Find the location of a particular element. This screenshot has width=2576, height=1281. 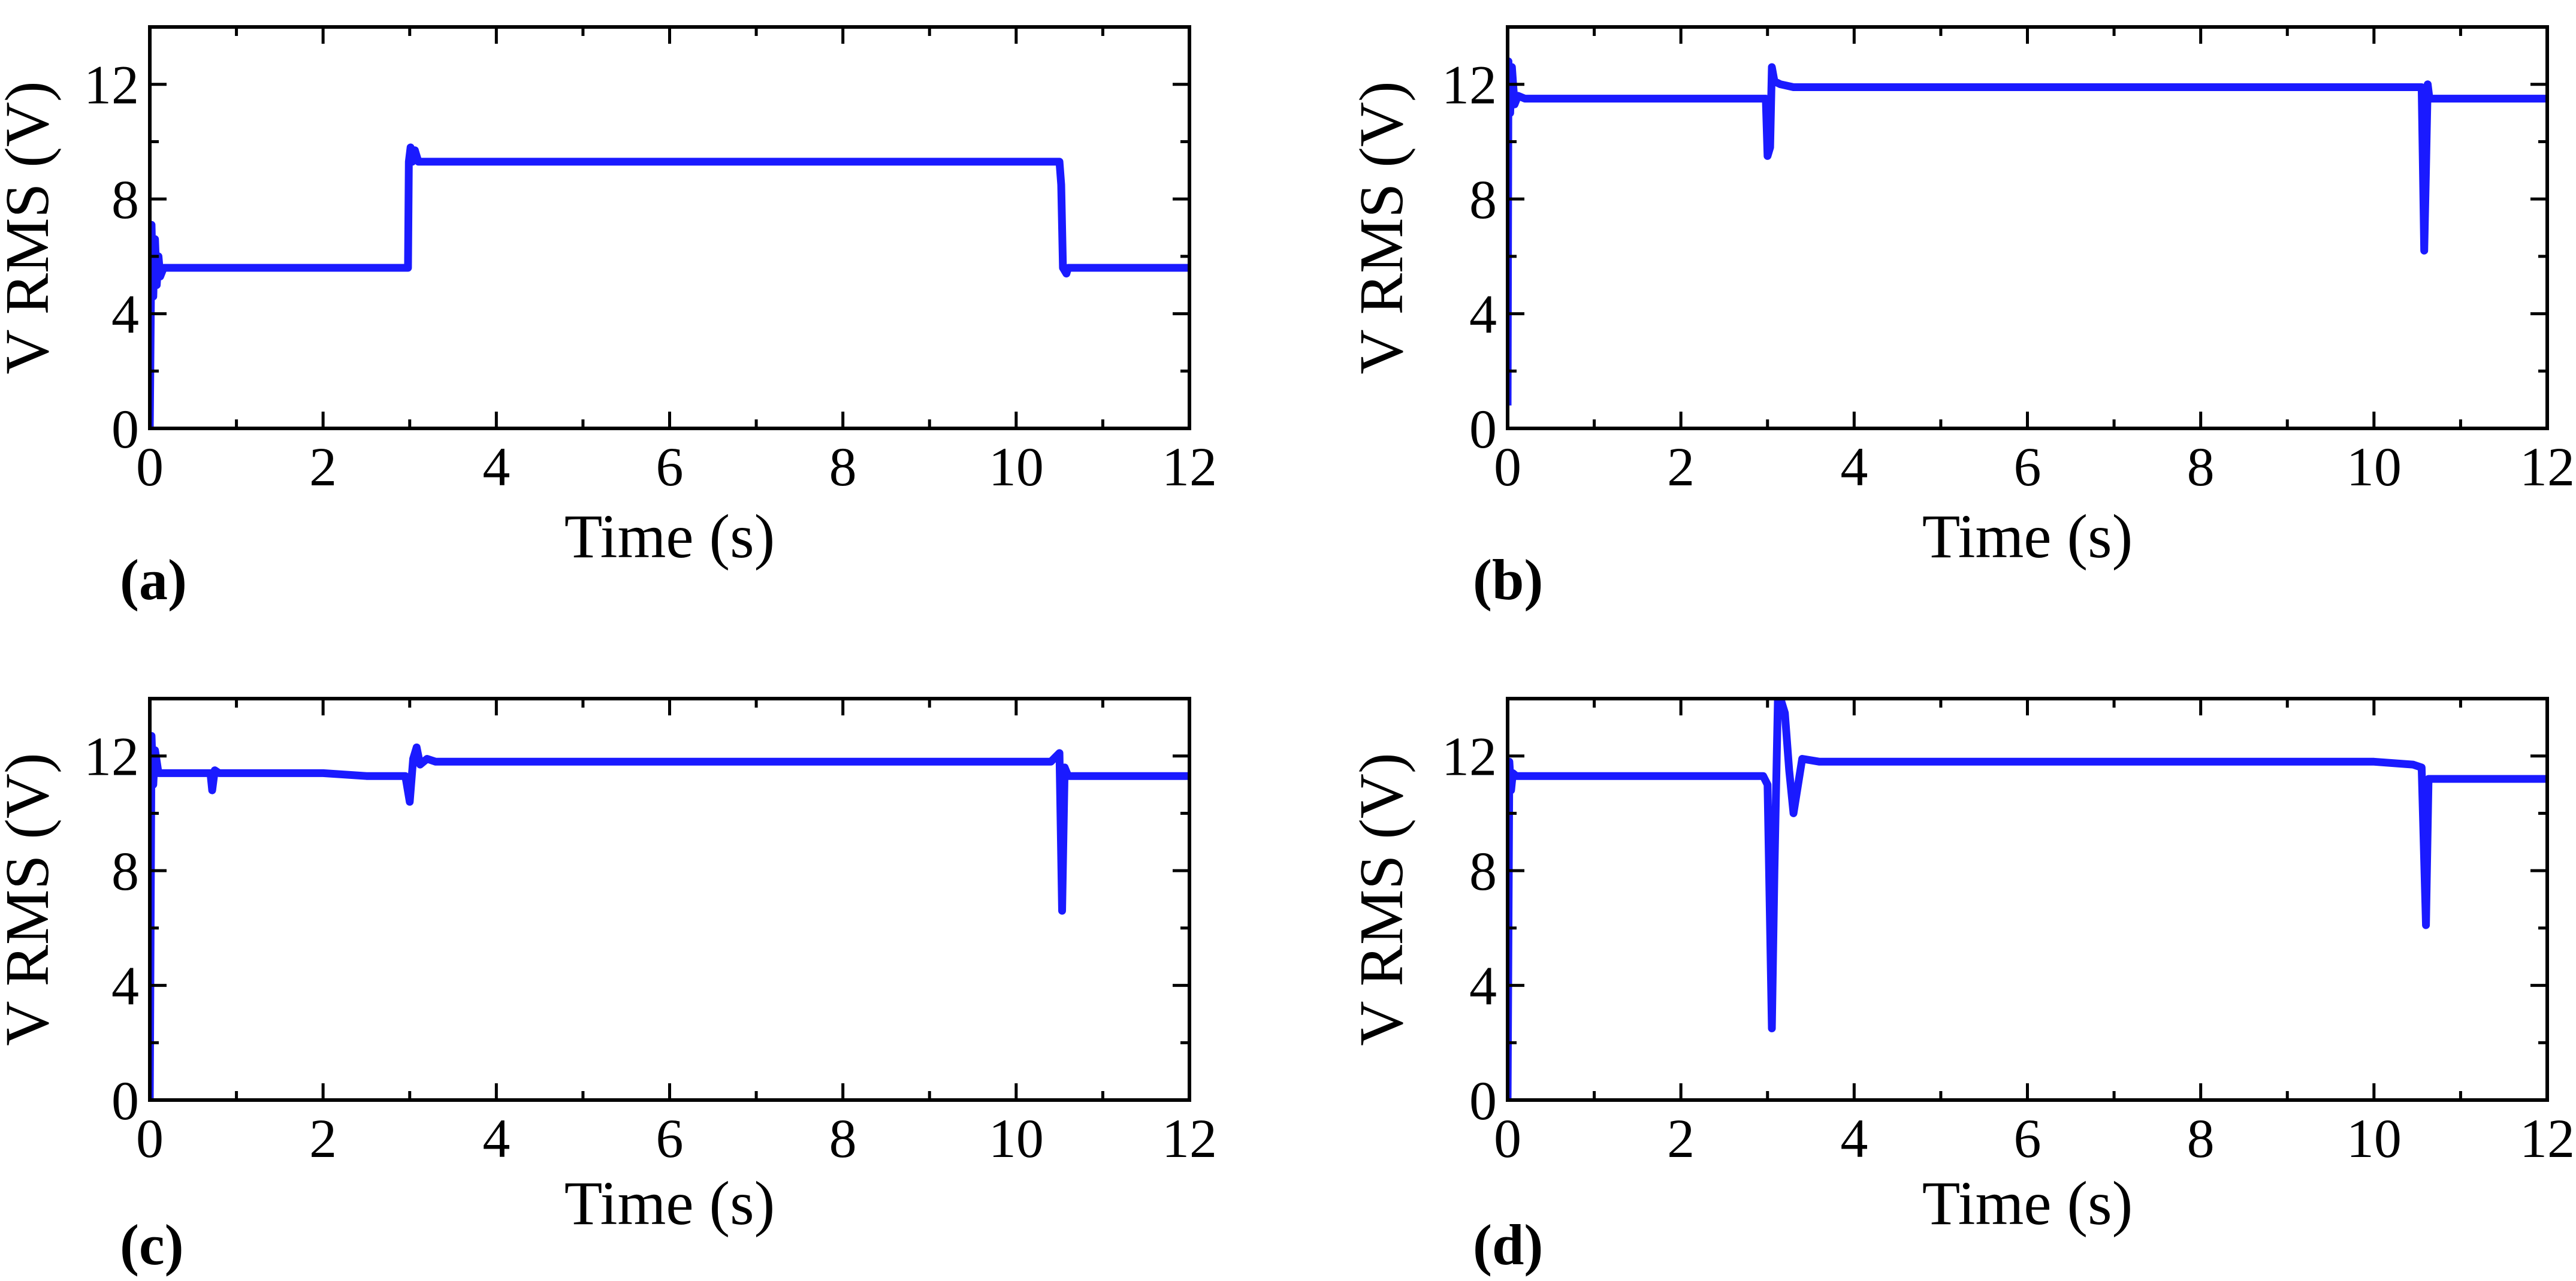

panel-label: (a) is located at coordinates (153, 580).